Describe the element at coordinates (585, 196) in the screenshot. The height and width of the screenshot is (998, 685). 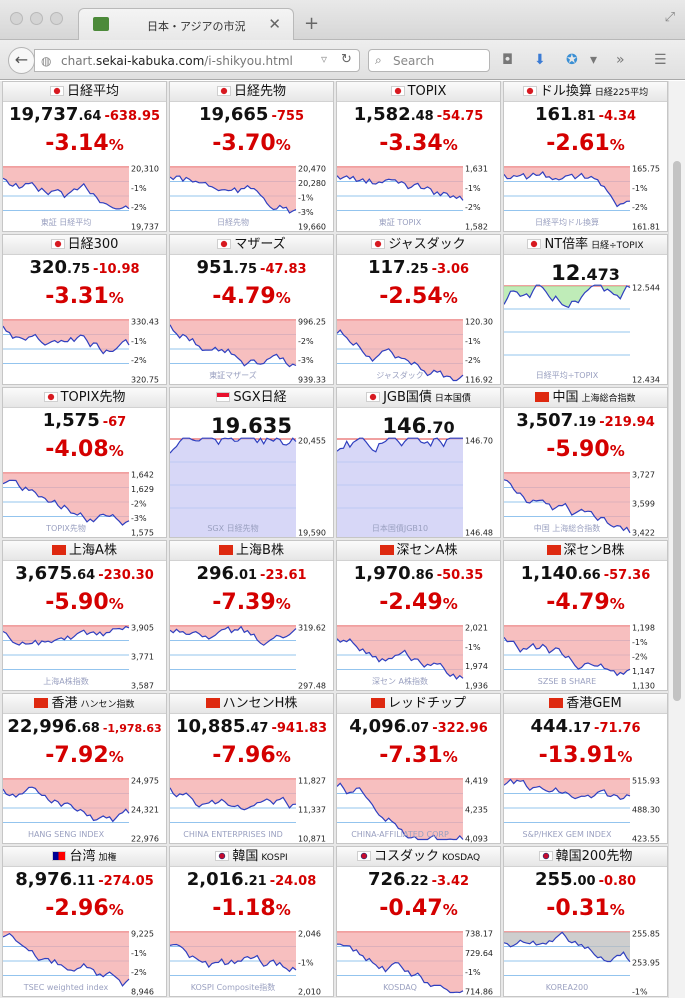
I see `intraday-chart: 日経平均ドル換算 165.75 -1% -2% 161.81` at that location.